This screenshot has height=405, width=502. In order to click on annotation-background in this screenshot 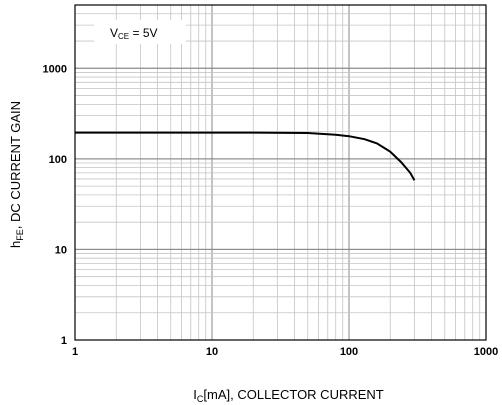, I will do `click(140, 32)`.